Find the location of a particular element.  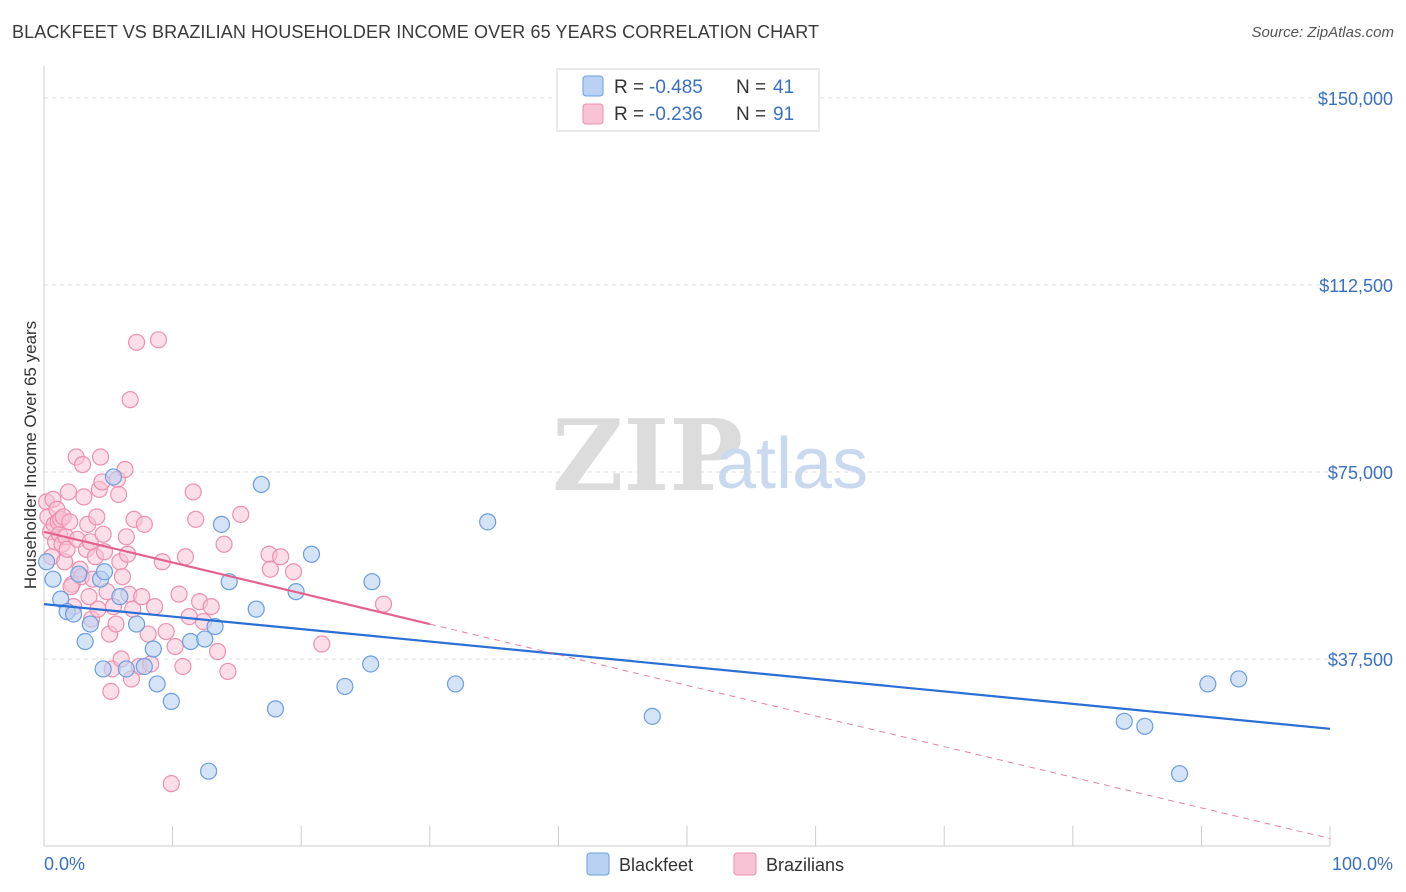

legend-r-label-brazilians: R = is located at coordinates (629, 114).